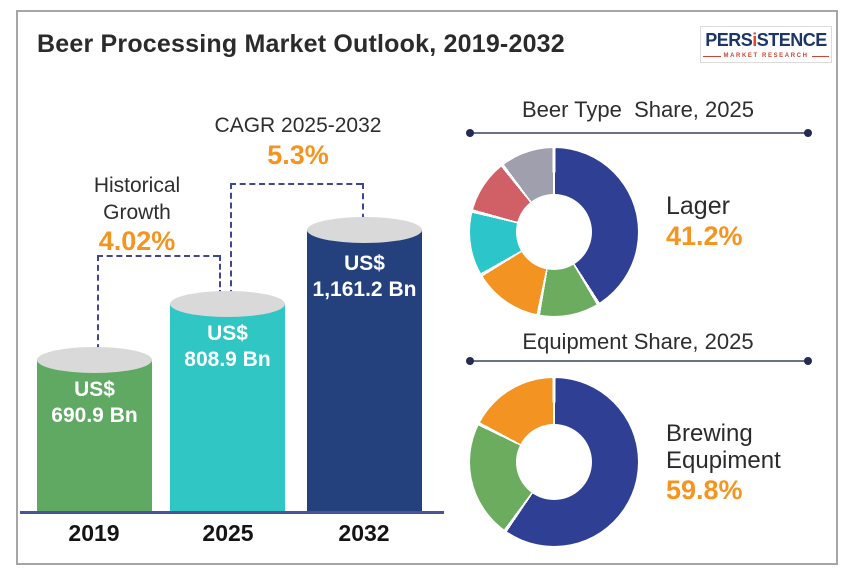  Describe the element at coordinates (94, 402) in the screenshot. I see `bar-2019-value-label: US$ 690.9 Bn` at that location.